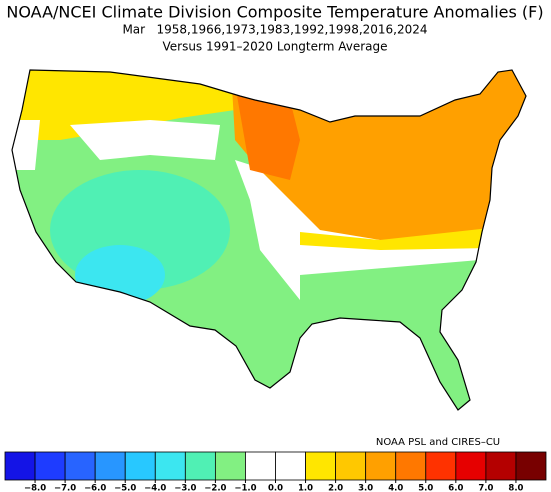  What do you see at coordinates (305, 488) in the screenshot?
I see `colorbar-label: 1.0` at bounding box center [305, 488].